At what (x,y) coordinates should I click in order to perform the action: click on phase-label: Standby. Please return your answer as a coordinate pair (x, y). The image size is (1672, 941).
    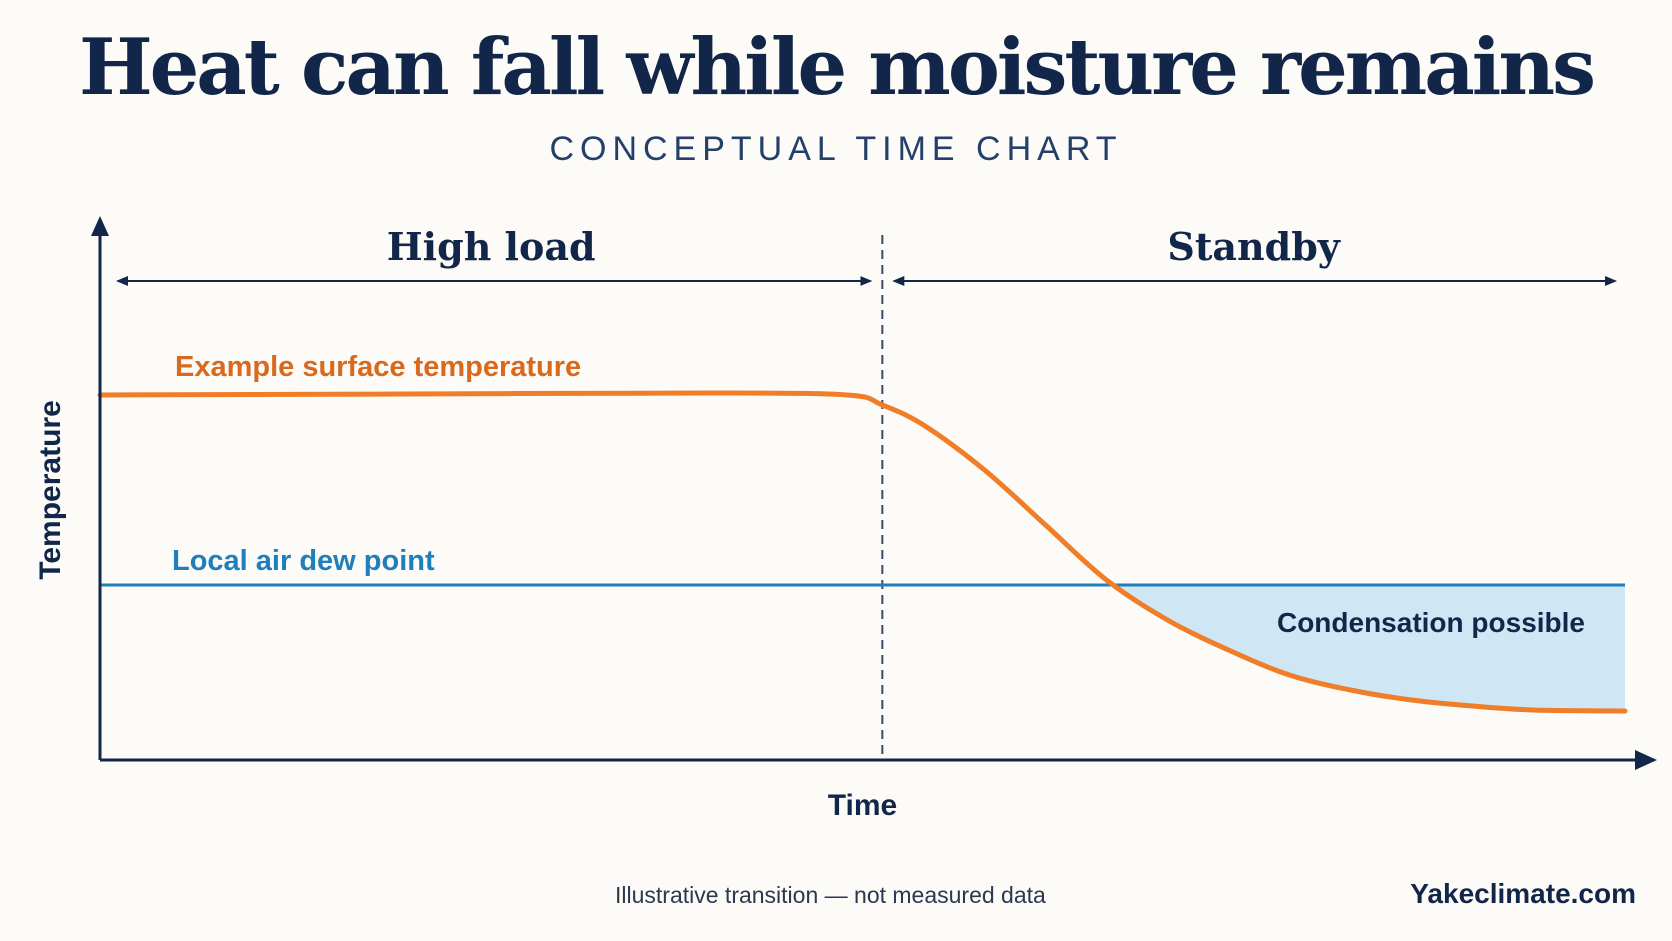
    Looking at the image, I should click on (1253, 246).